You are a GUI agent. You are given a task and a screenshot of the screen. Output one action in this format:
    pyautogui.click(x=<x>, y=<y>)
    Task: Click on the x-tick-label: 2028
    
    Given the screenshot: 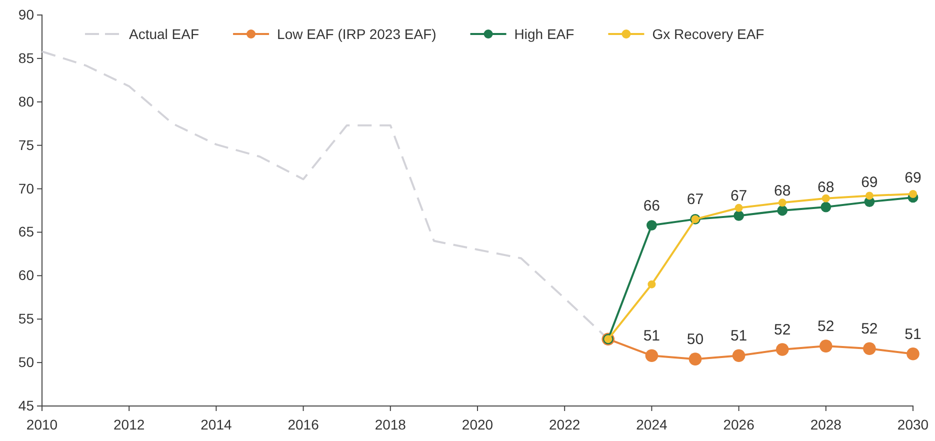 What is the action you would take?
    pyautogui.click(x=826, y=424)
    